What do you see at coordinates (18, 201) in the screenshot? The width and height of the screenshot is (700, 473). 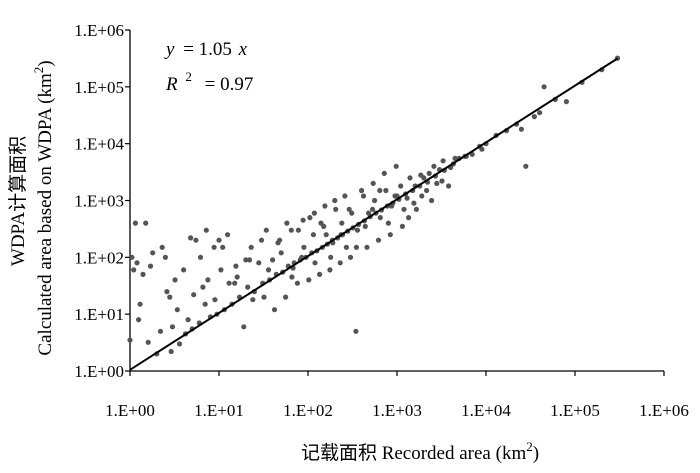 I see `y-axis-title-line1: WDPA计算面积` at bounding box center [18, 201].